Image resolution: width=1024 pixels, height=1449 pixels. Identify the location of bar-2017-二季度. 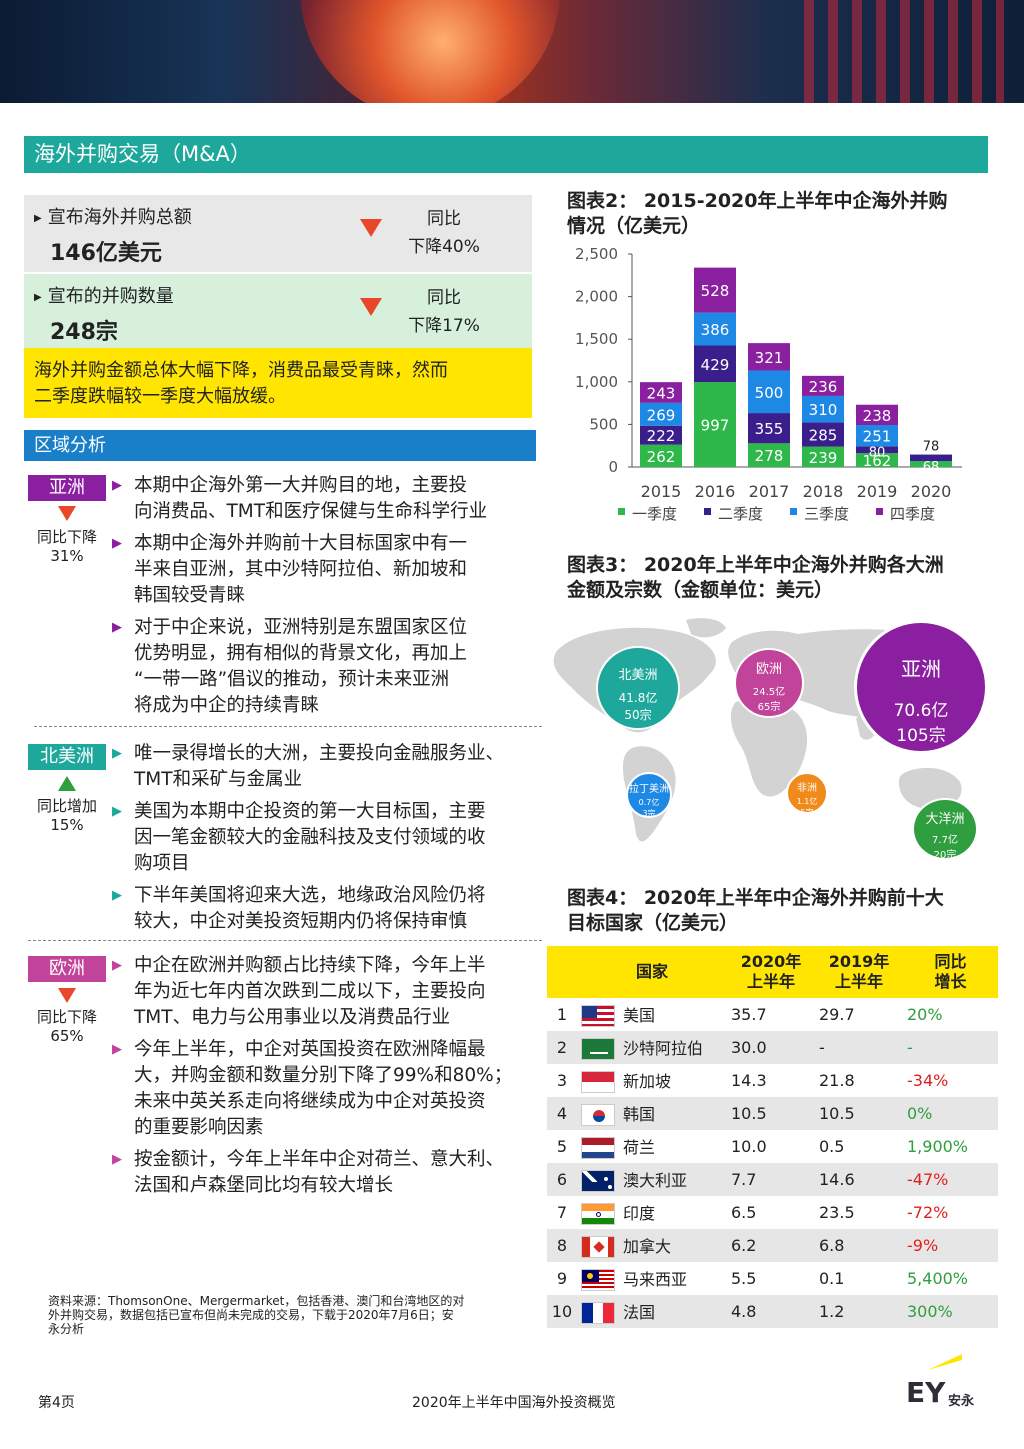
(769, 428).